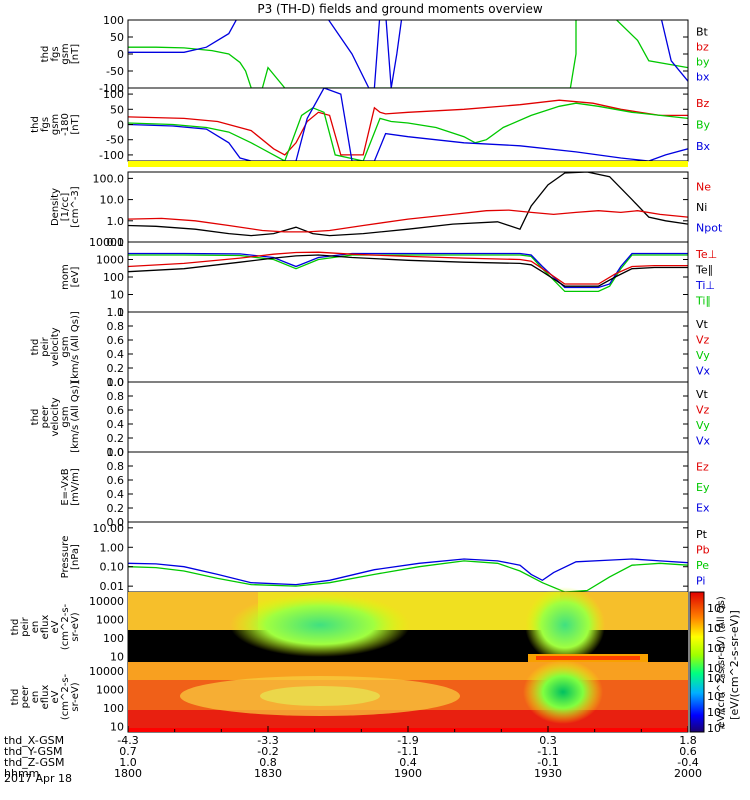 Image resolution: width=750 pixels, height=800 pixels. Describe the element at coordinates (716, 696) in the screenshot. I see `colorbar-tick-1e6-e: 10⁶` at that location.